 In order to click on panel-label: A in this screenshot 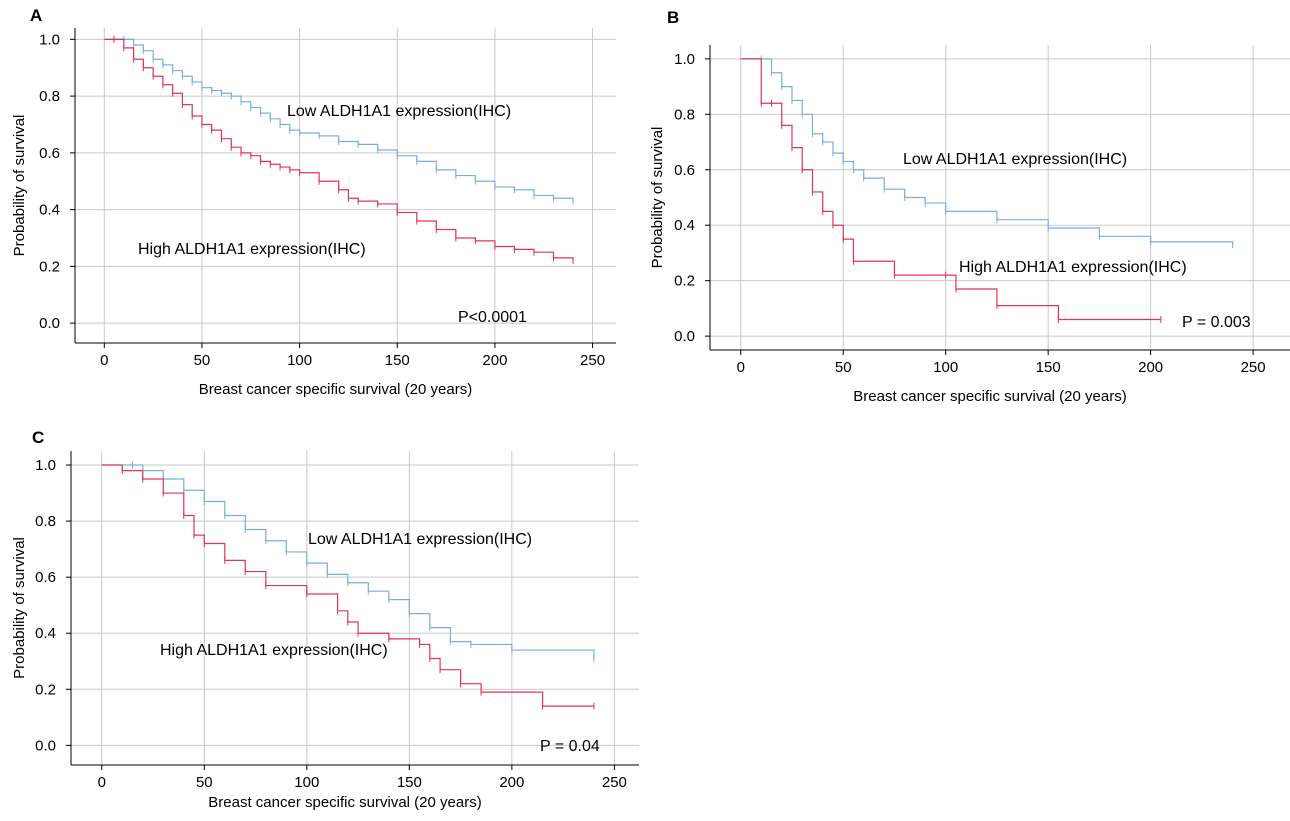, I will do `click(36, 15)`.